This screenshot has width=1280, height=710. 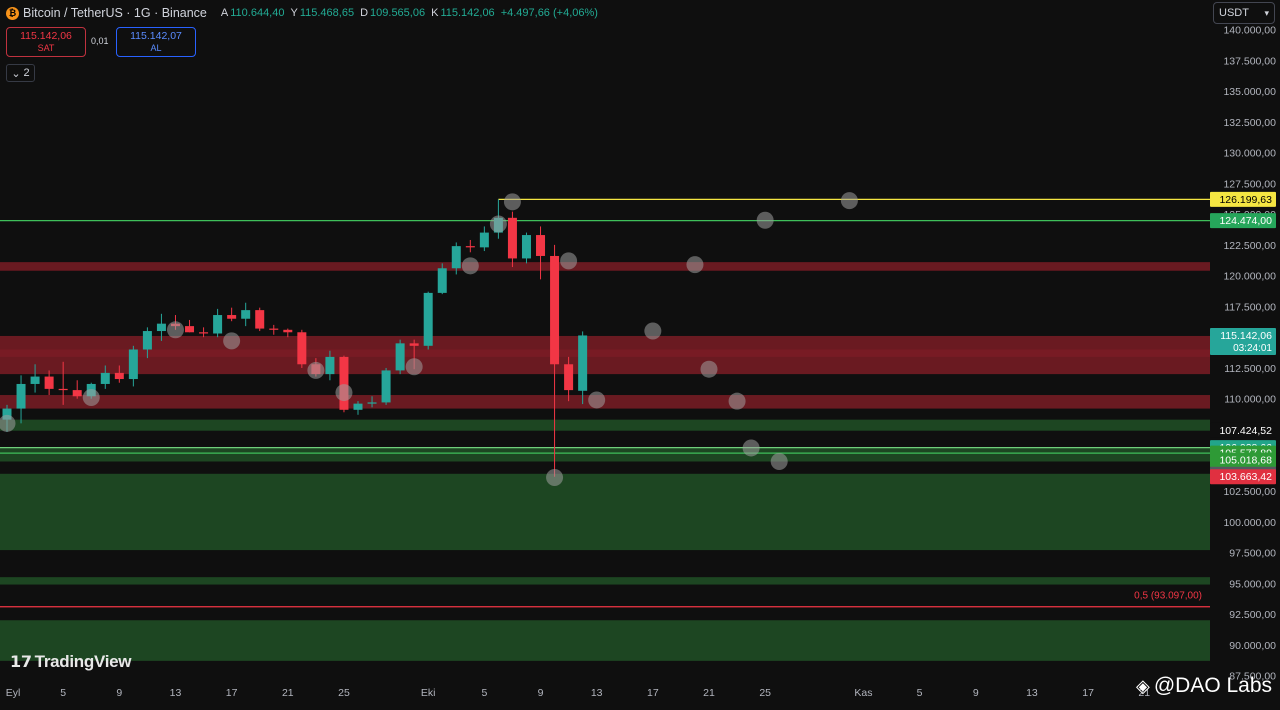 What do you see at coordinates (765, 693) in the screenshot?
I see `time-tick-label: 25` at bounding box center [765, 693].